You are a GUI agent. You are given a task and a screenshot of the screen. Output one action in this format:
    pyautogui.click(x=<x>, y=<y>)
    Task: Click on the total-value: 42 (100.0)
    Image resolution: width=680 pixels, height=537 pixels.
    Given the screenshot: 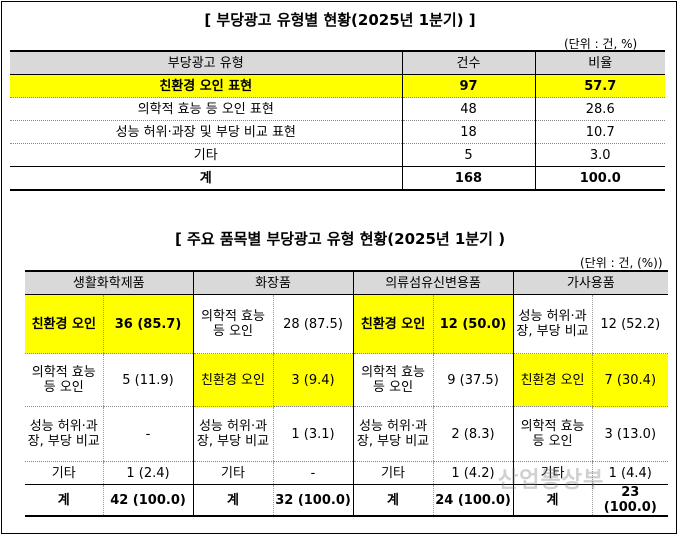 What is the action you would take?
    pyautogui.click(x=148, y=500)
    